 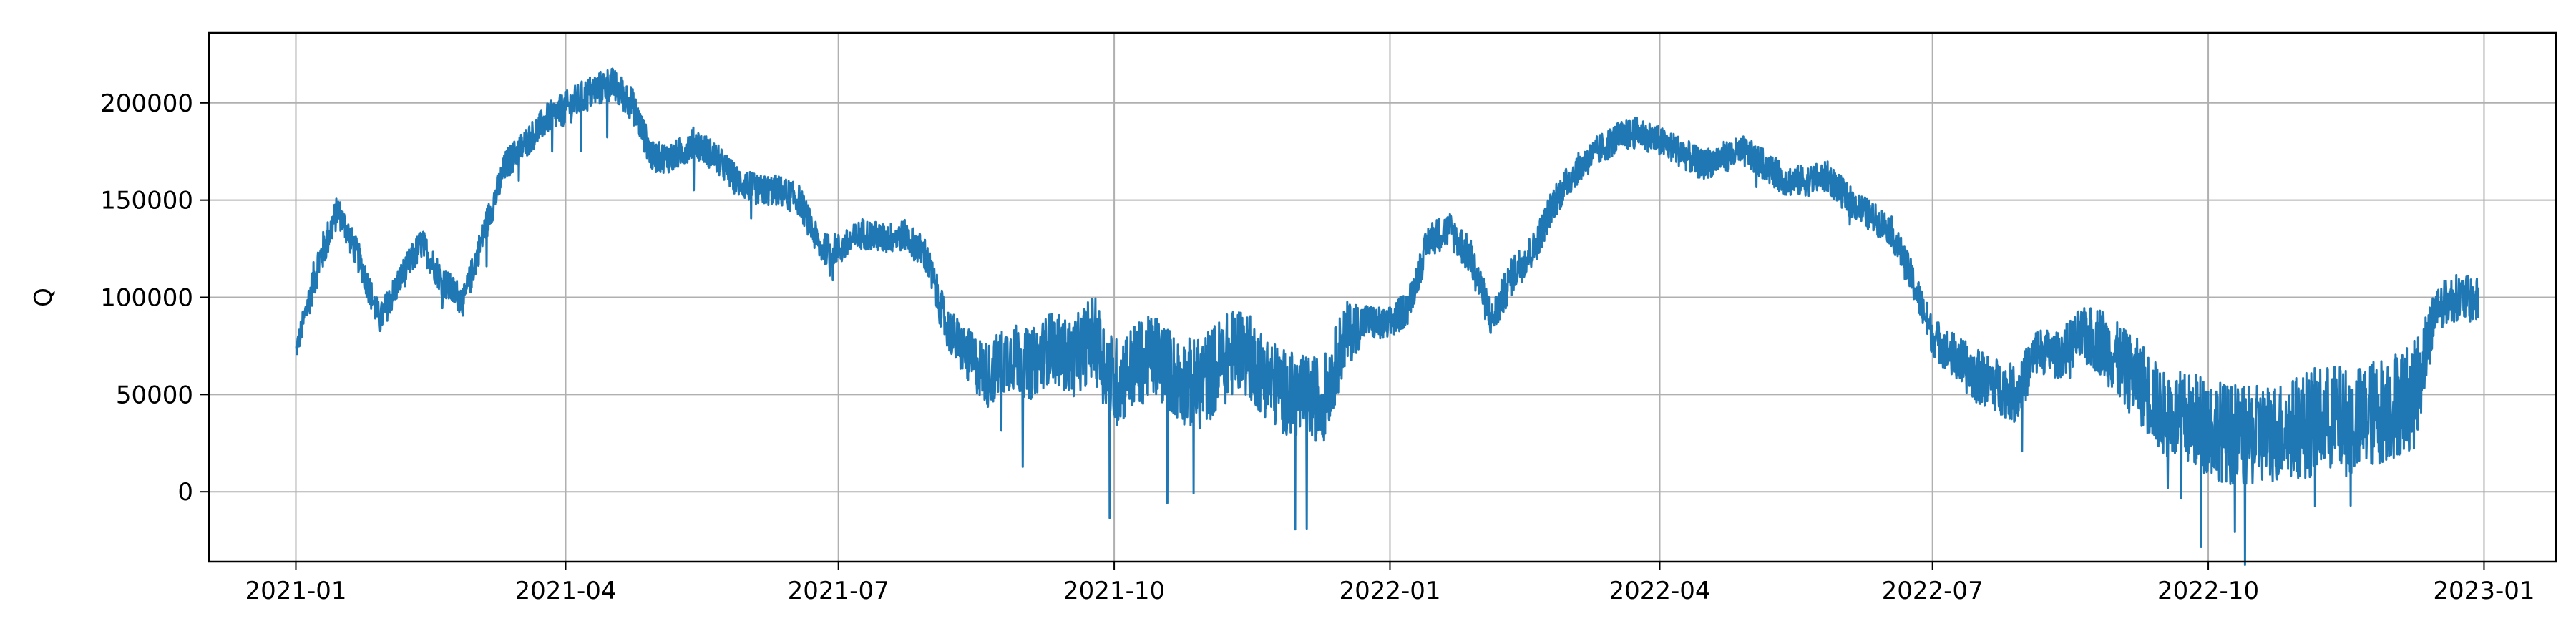 What do you see at coordinates (154, 395) in the screenshot?
I see `y-tick-label: 50000` at bounding box center [154, 395].